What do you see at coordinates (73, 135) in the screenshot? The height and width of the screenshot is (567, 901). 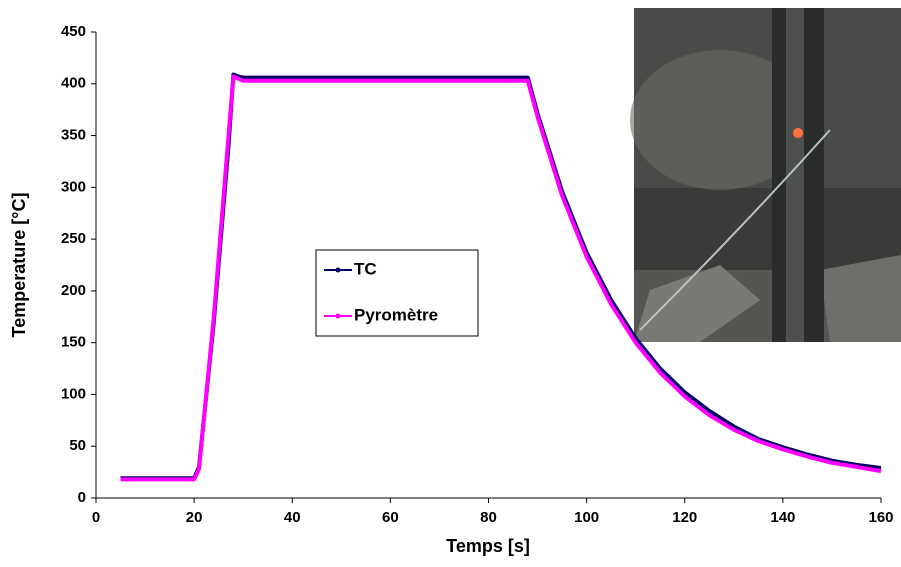 I see `y-tick-label: 350` at bounding box center [73, 135].